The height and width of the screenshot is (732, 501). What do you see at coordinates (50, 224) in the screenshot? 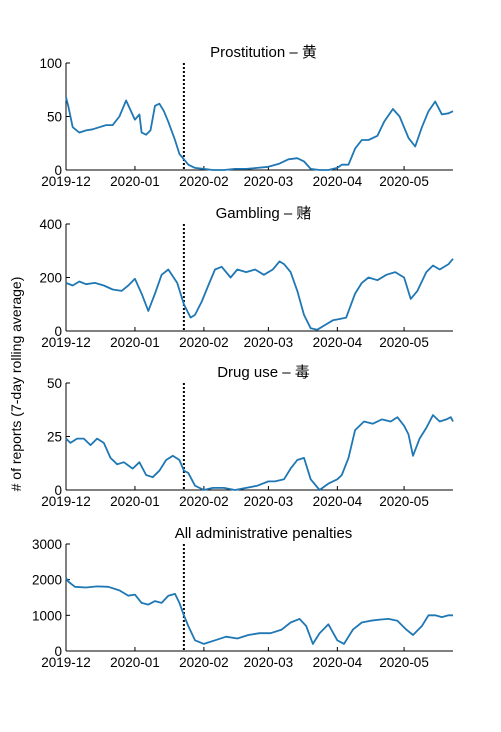
I see `y-tick-label: 400` at bounding box center [50, 224].